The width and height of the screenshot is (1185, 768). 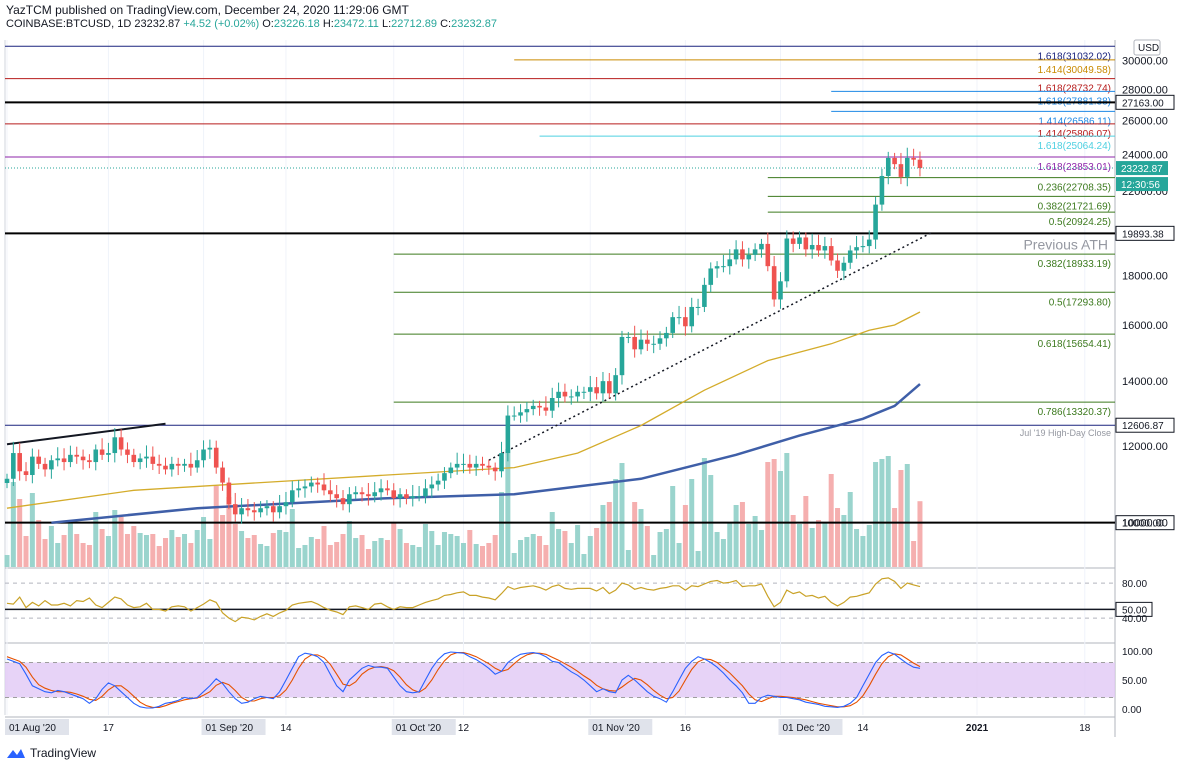 What do you see at coordinates (37, 727) in the screenshot?
I see `time-tick-box` at bounding box center [37, 727].